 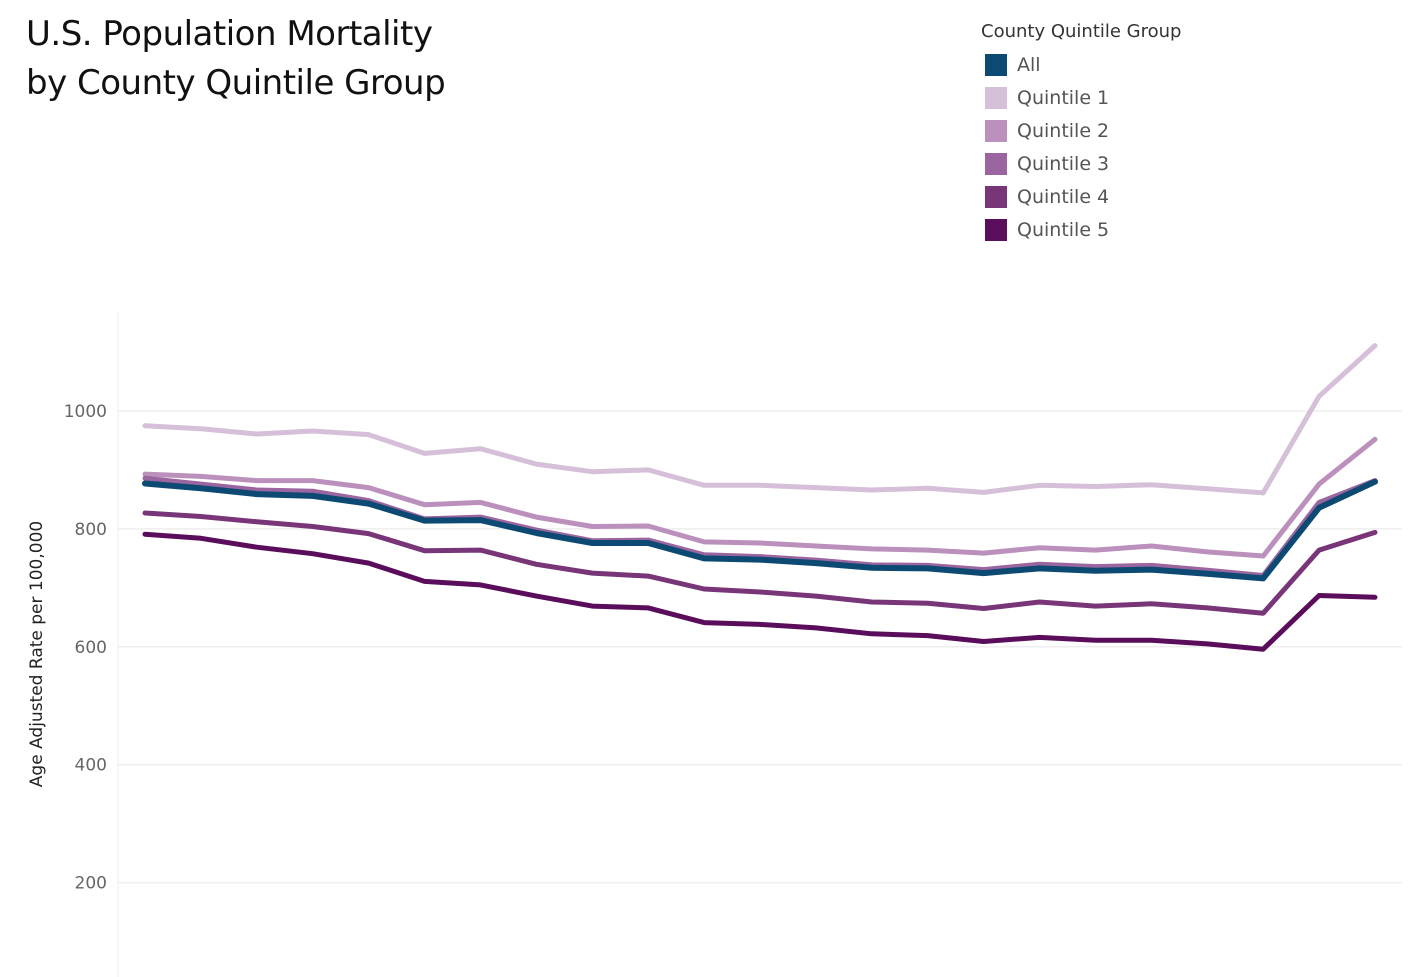 I want to click on legend-item-quintile-3: Quintile 3, so click(x=1181, y=163).